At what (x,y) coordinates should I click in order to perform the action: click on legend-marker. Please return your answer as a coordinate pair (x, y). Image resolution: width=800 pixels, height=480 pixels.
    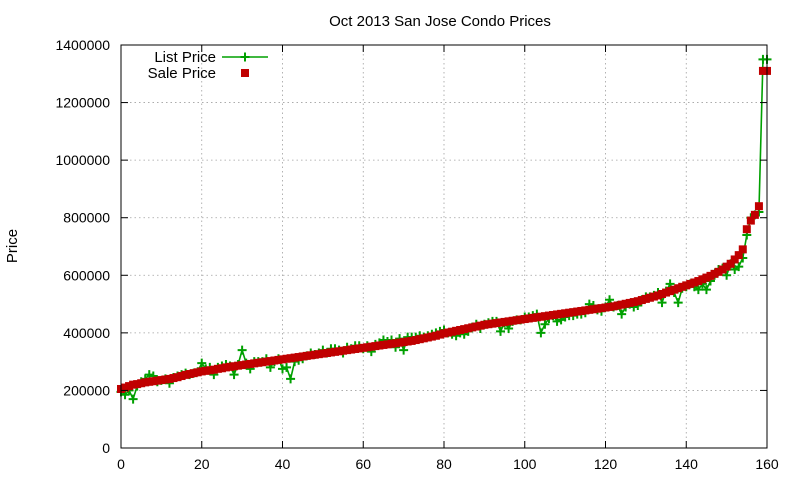
    Looking at the image, I should click on (245, 57).